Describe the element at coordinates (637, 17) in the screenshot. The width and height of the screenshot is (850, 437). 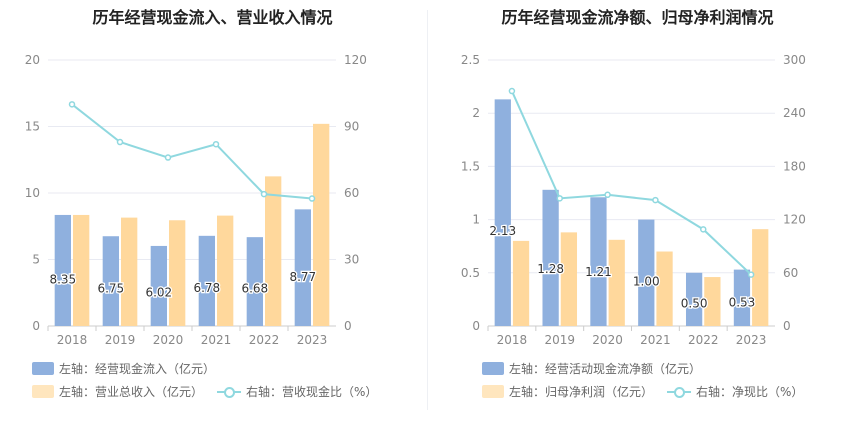
I see `chart-title-right: 历年经营现金流净额、归母净利润情况` at that location.